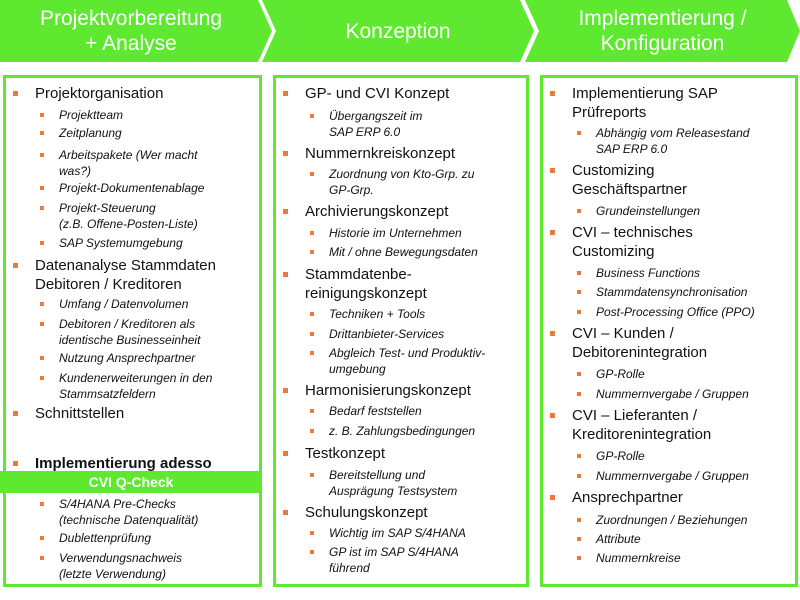  I want to click on sub-bullet-item: Historie im Unternehmen, so click(367, 234).